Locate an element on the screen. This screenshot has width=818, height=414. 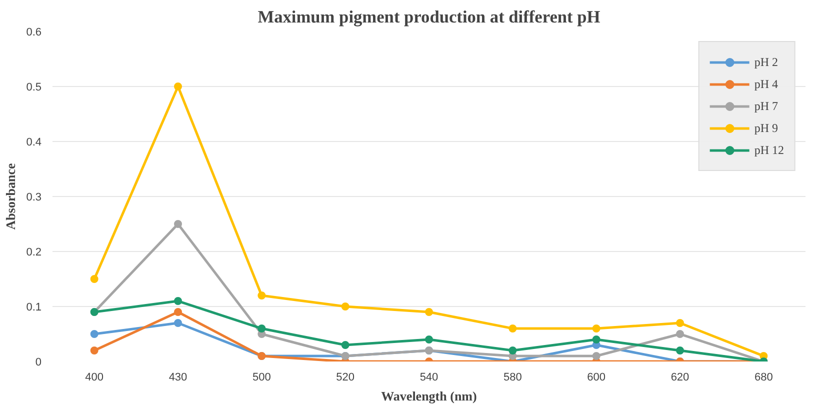
x-tick-label: 430 is located at coordinates (178, 378).